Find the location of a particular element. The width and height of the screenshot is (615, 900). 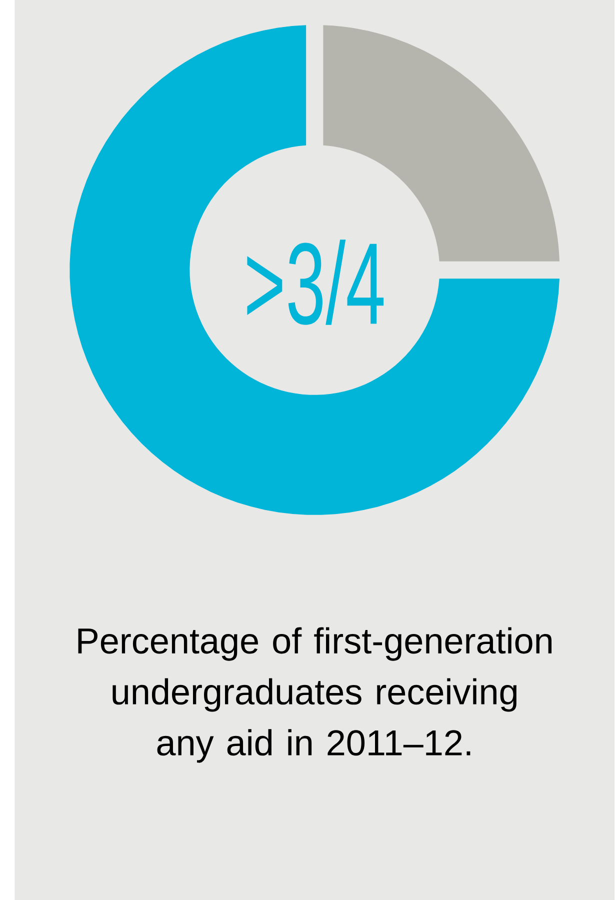

text: >3/4 is located at coordinates (315, 282).